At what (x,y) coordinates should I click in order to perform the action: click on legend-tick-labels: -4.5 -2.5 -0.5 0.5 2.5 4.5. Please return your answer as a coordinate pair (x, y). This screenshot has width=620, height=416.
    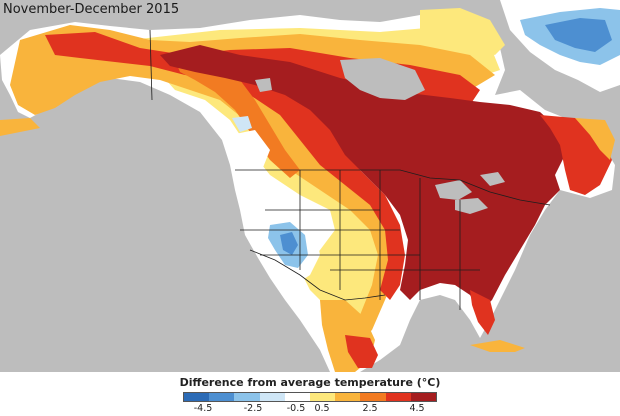
    Looking at the image, I should click on (310, 409).